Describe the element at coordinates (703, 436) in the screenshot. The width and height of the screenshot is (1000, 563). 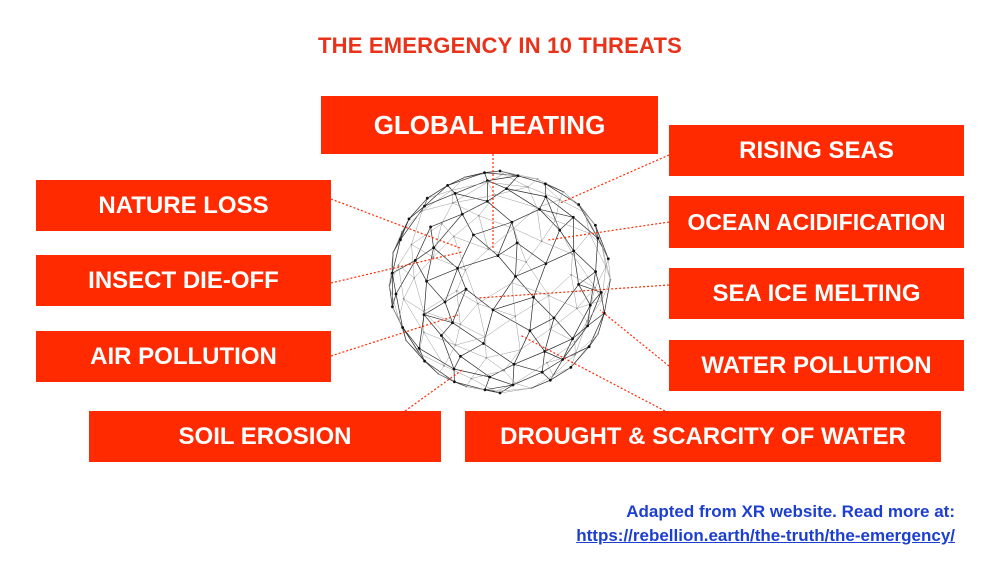
I see `threat-drought: DROUGHT & SCARCITY OF WATER` at that location.